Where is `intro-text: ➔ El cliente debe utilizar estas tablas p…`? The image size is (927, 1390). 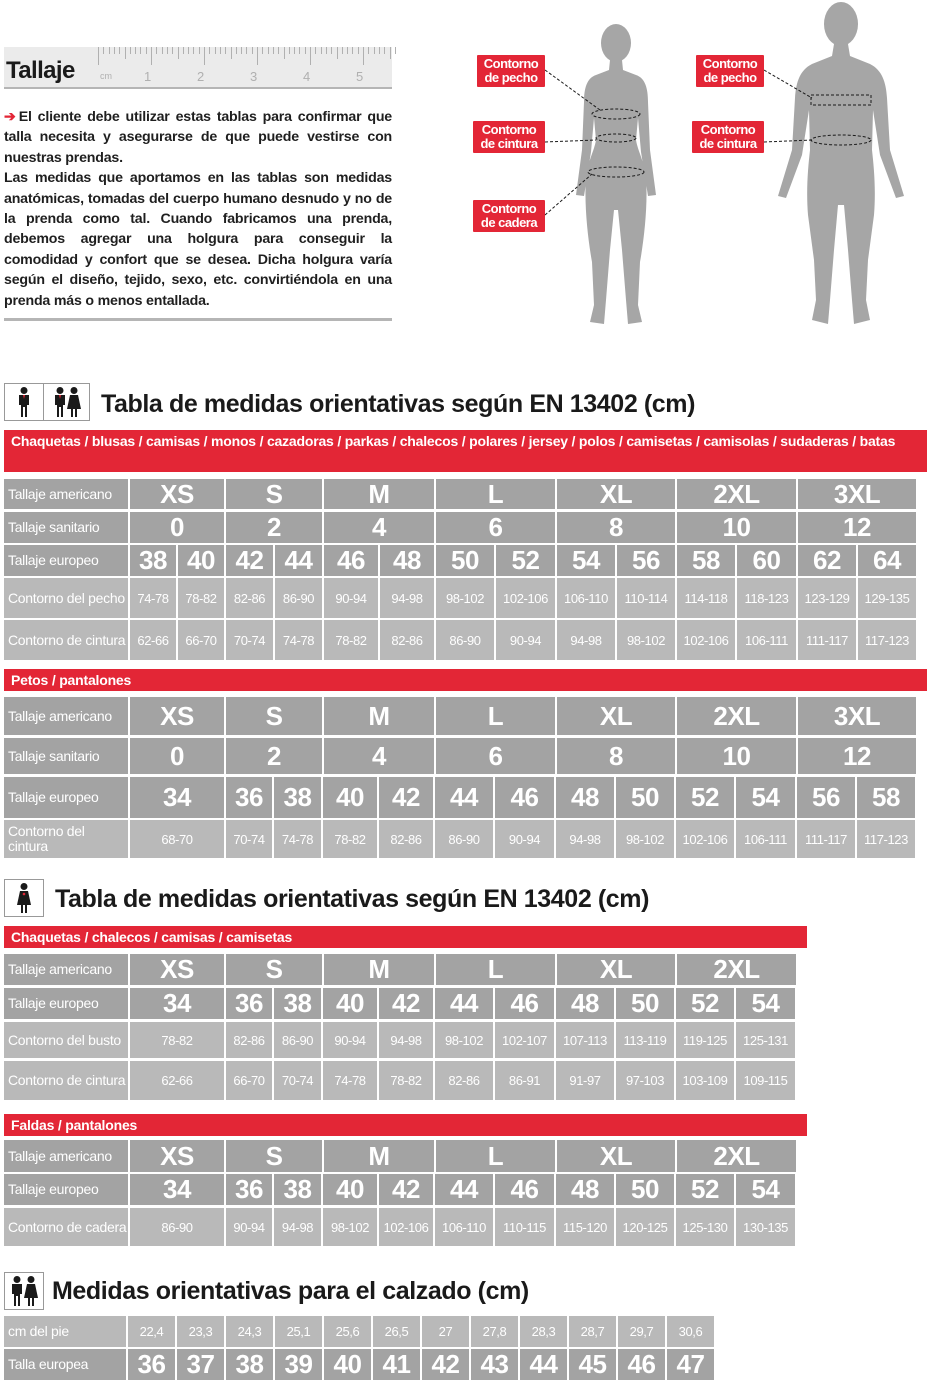 intro-text: ➔ El cliente debe utilizar estas tablas p… is located at coordinates (198, 209).